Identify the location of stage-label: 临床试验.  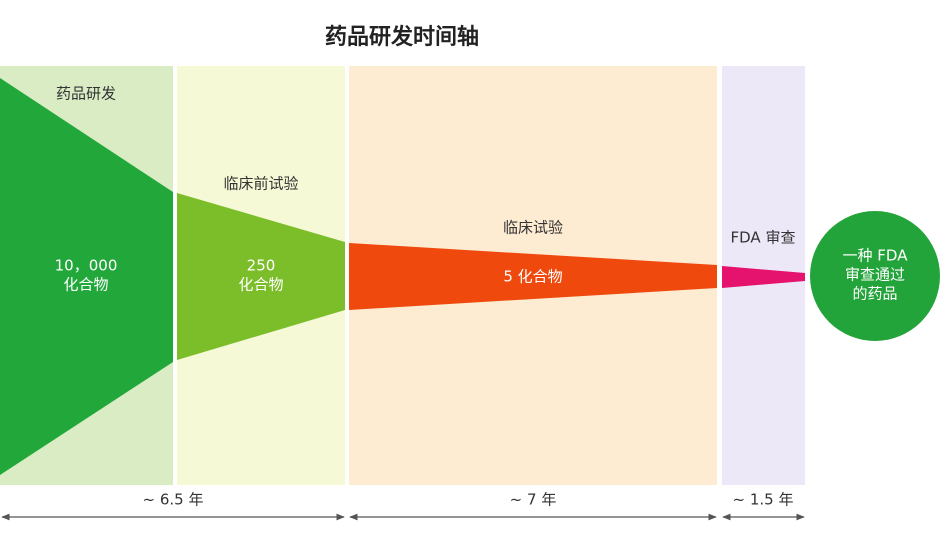
(533, 228).